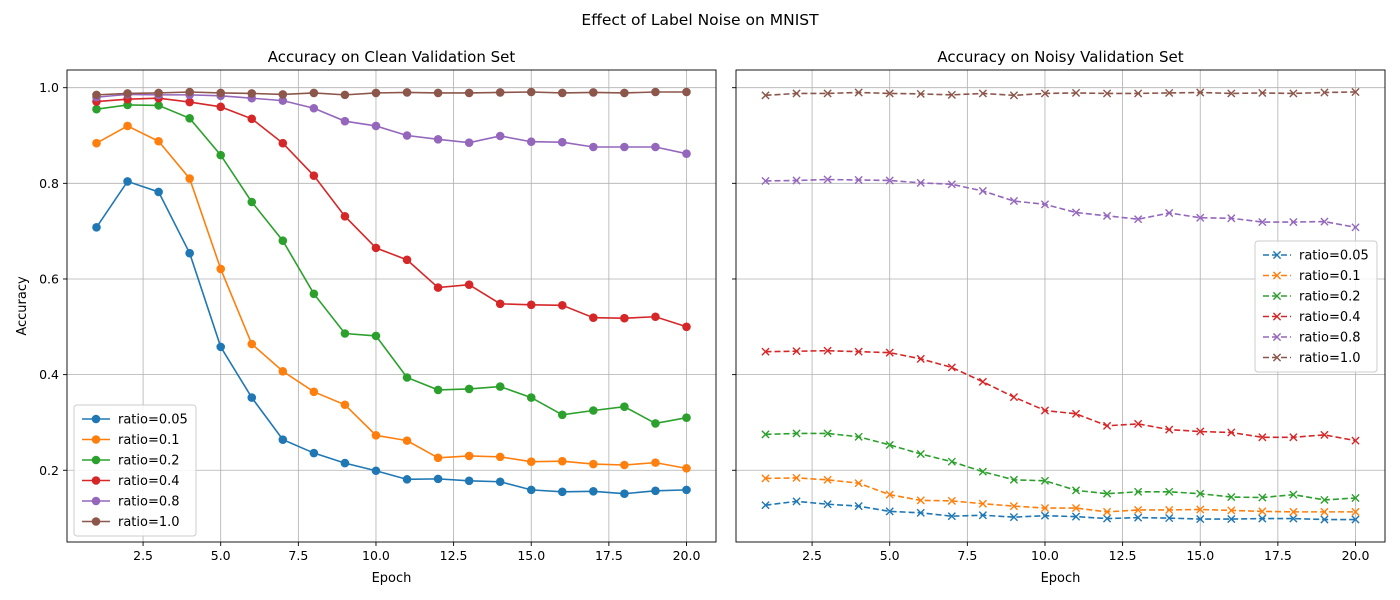 The height and width of the screenshot is (600, 1400). What do you see at coordinates (1330, 276) in the screenshot?
I see `noisy-legend-label: ratio=0.1` at bounding box center [1330, 276].